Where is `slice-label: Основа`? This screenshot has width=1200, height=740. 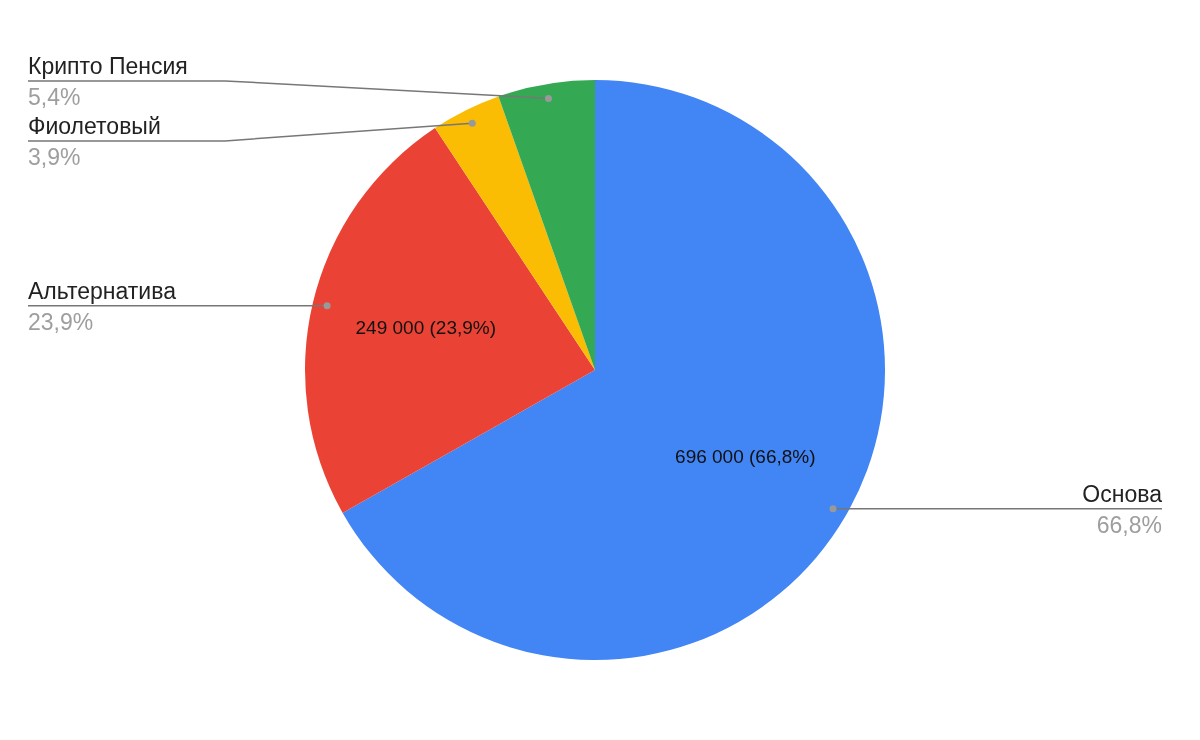 slice-label: Основа is located at coordinates (1122, 493).